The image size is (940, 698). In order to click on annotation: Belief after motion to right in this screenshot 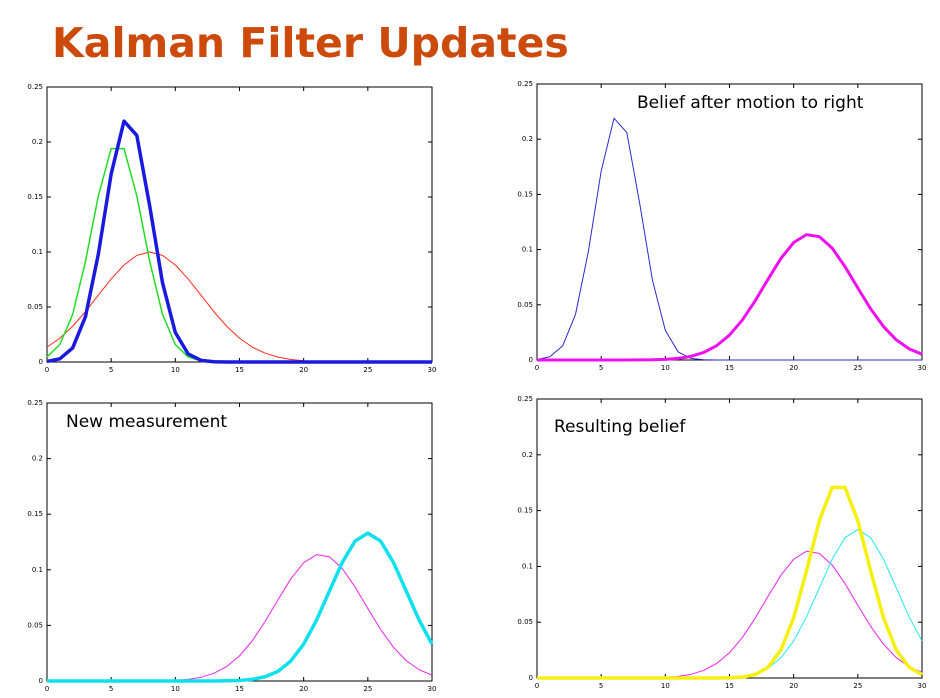, I will do `click(750, 103)`.